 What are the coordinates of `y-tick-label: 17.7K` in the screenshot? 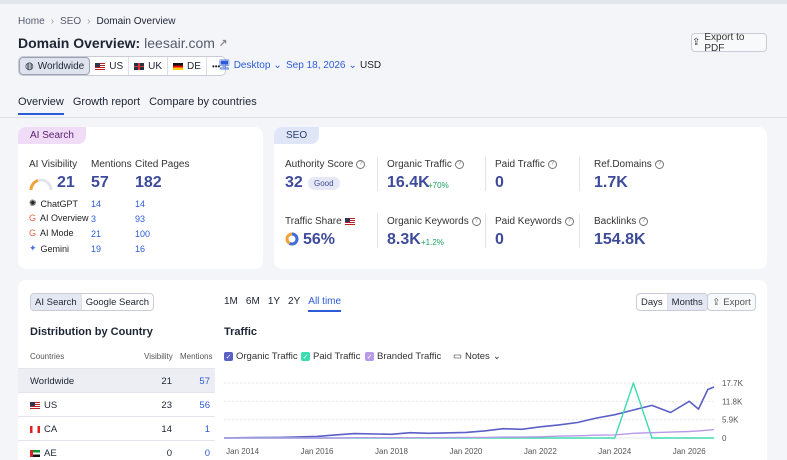 It's located at (733, 383).